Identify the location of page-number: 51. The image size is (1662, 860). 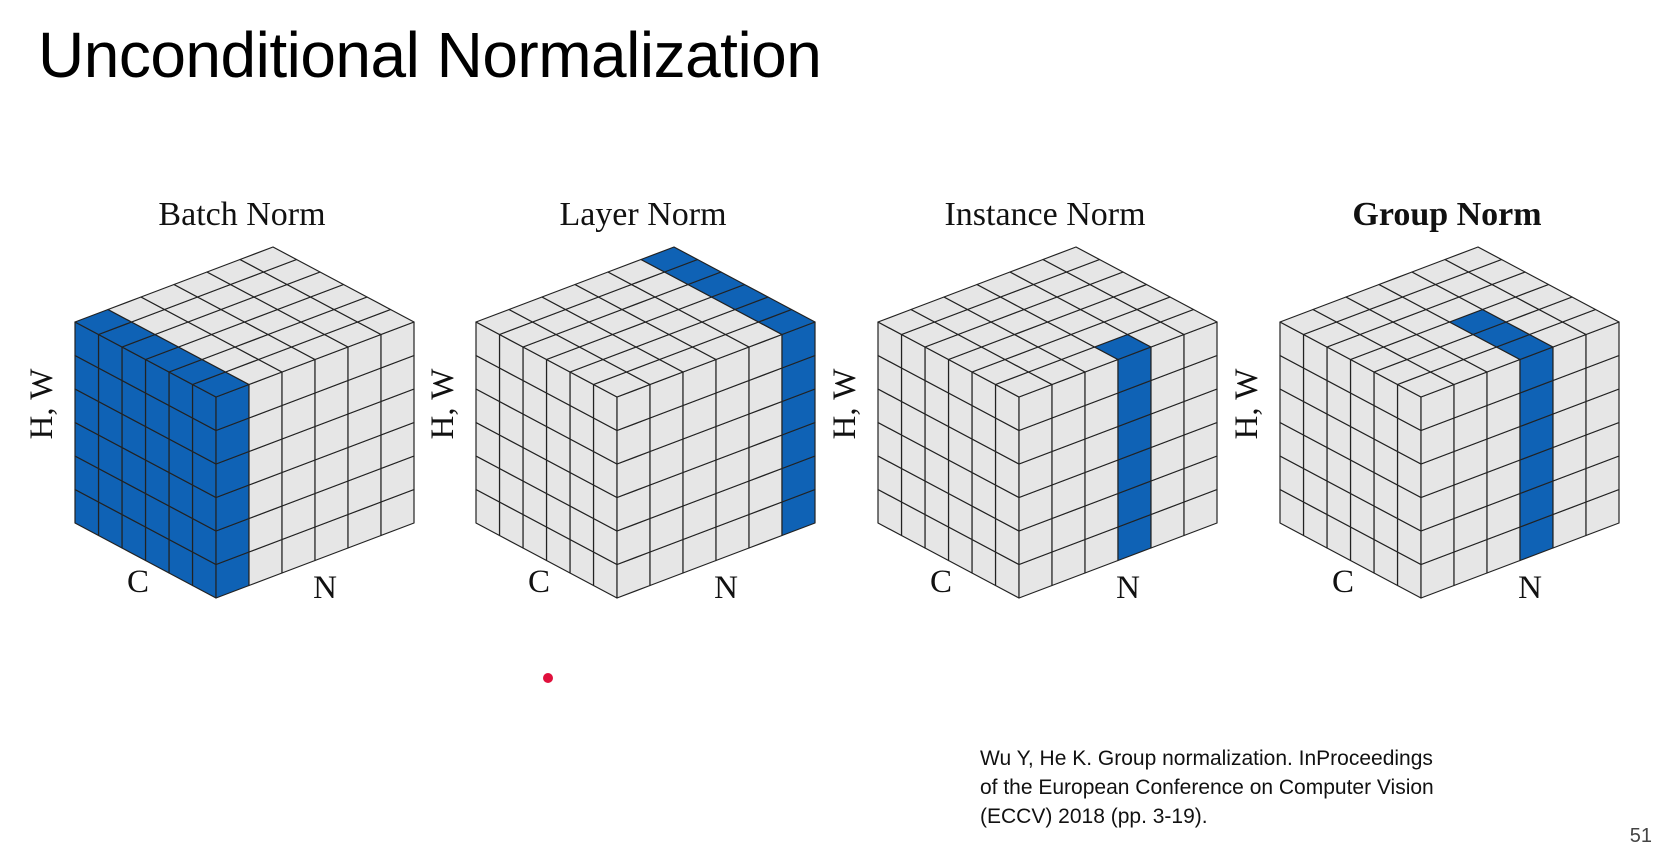
(1640, 836).